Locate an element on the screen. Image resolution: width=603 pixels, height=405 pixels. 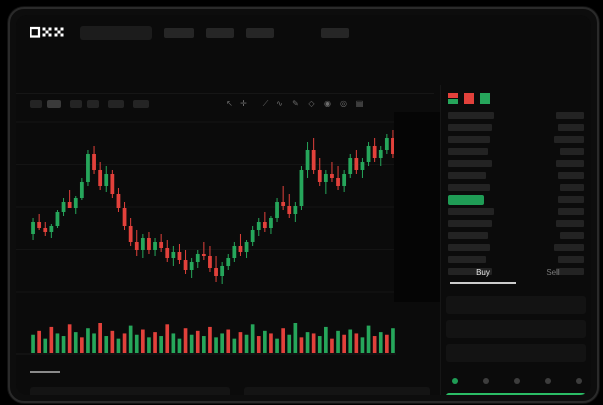
bottom-panel-right is located at coordinates (337, 391).